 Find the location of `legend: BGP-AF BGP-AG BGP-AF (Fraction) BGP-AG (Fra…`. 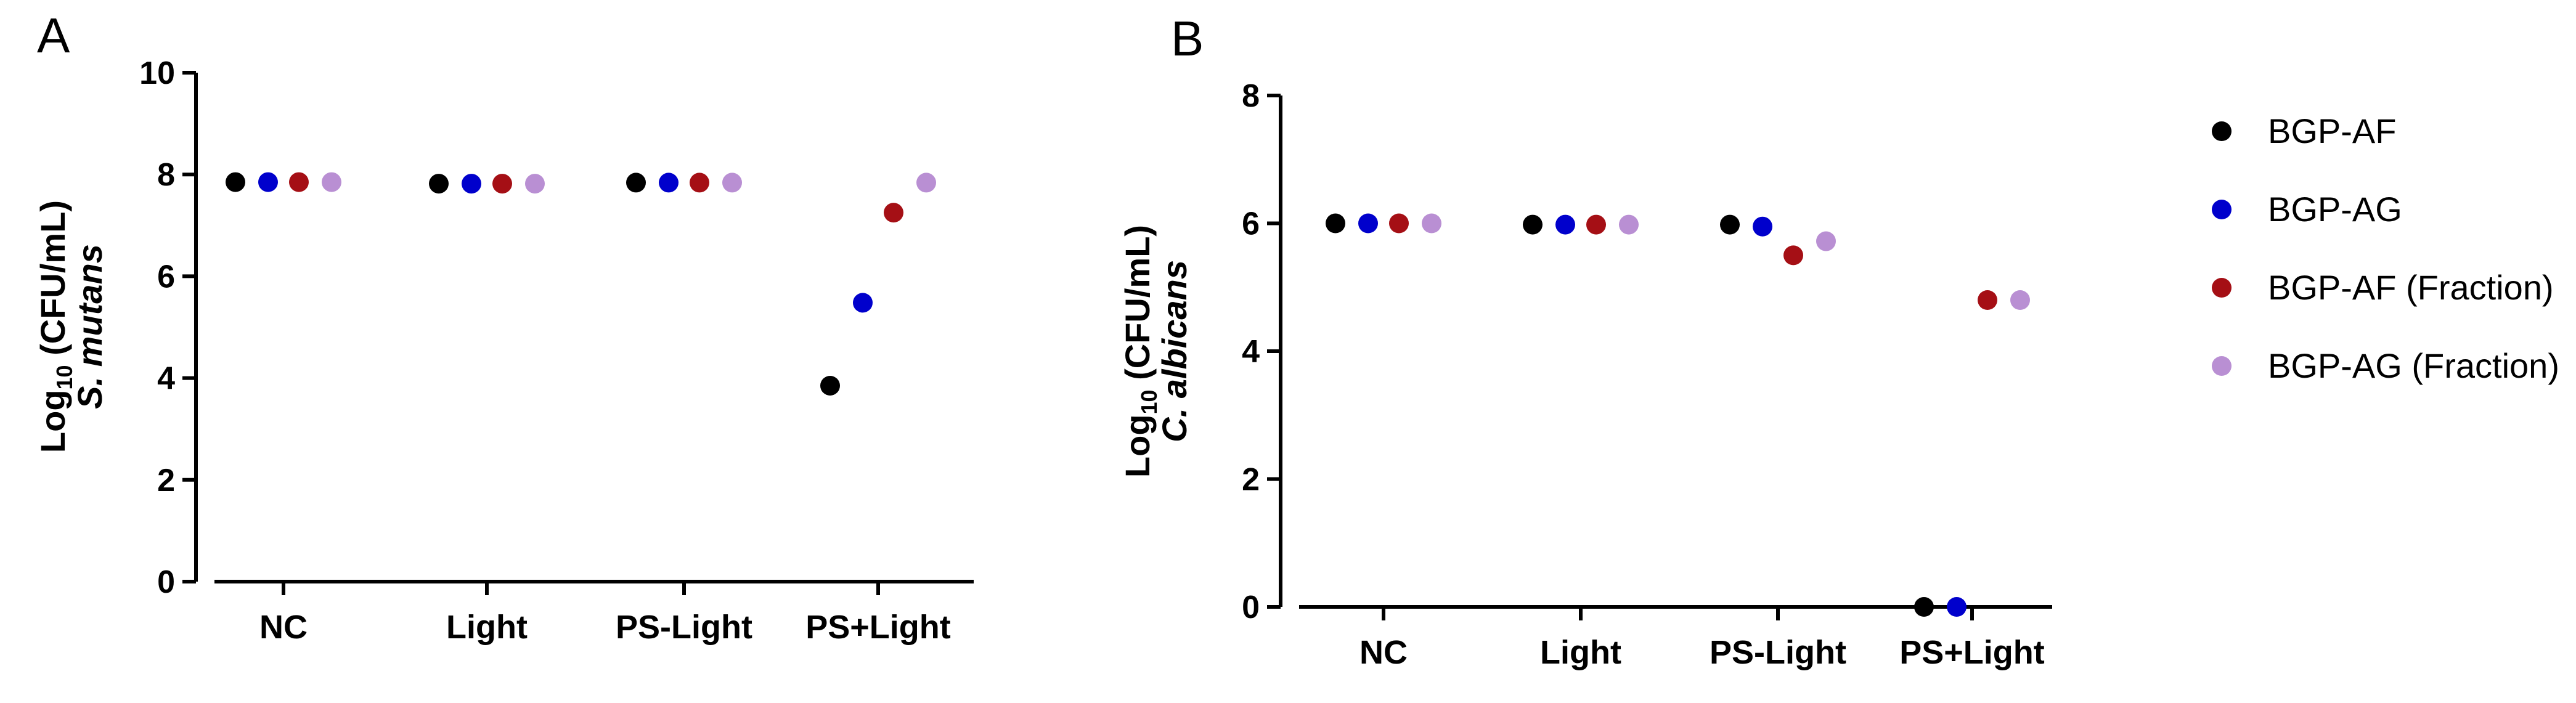

legend: BGP-AF BGP-AG BGP-AF (Fraction) BGP-AG (Fra… is located at coordinates (2385, 249).